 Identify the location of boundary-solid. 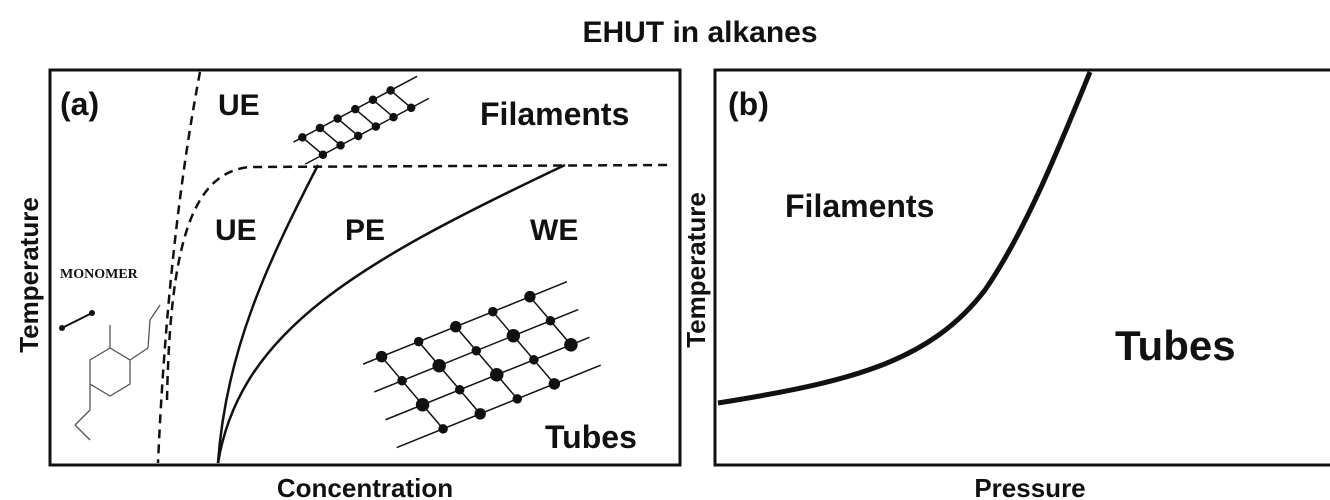
(268, 314).